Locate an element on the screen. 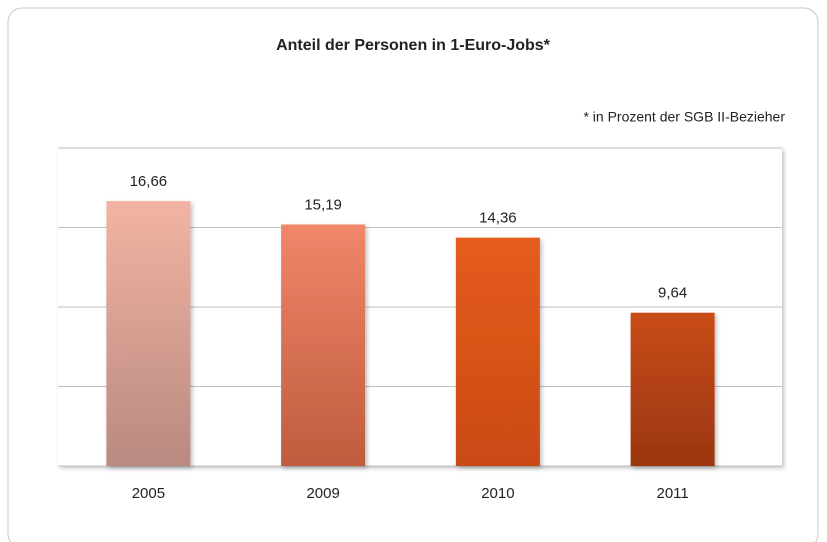  x-tick-label: 2010 is located at coordinates (497, 493).